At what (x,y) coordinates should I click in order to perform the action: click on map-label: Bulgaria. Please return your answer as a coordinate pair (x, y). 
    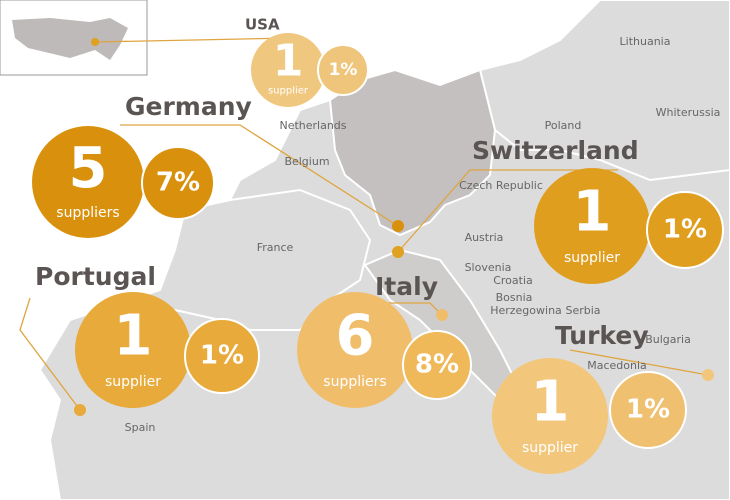
    Looking at the image, I should click on (668, 339).